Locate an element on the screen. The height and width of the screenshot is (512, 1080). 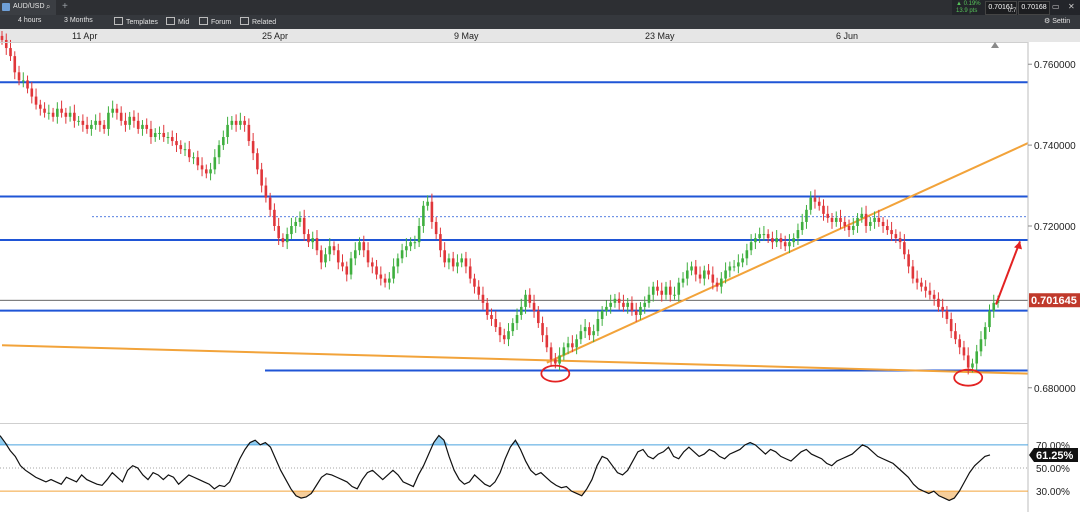
projection-arrow-head is located at coordinates (1018, 245).